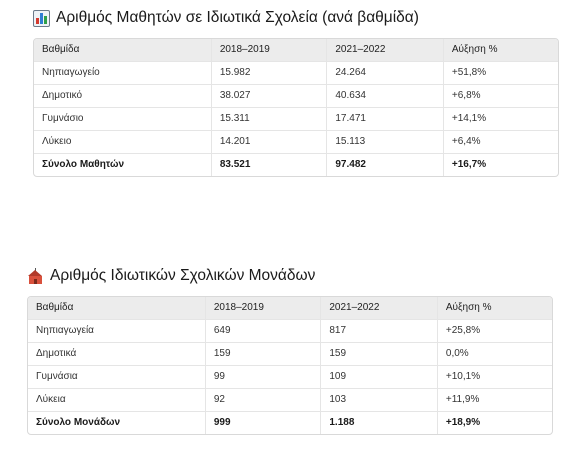 The image size is (574, 450). Describe the element at coordinates (262, 353) in the screenshot. I see `cell-2018: 159` at that location.